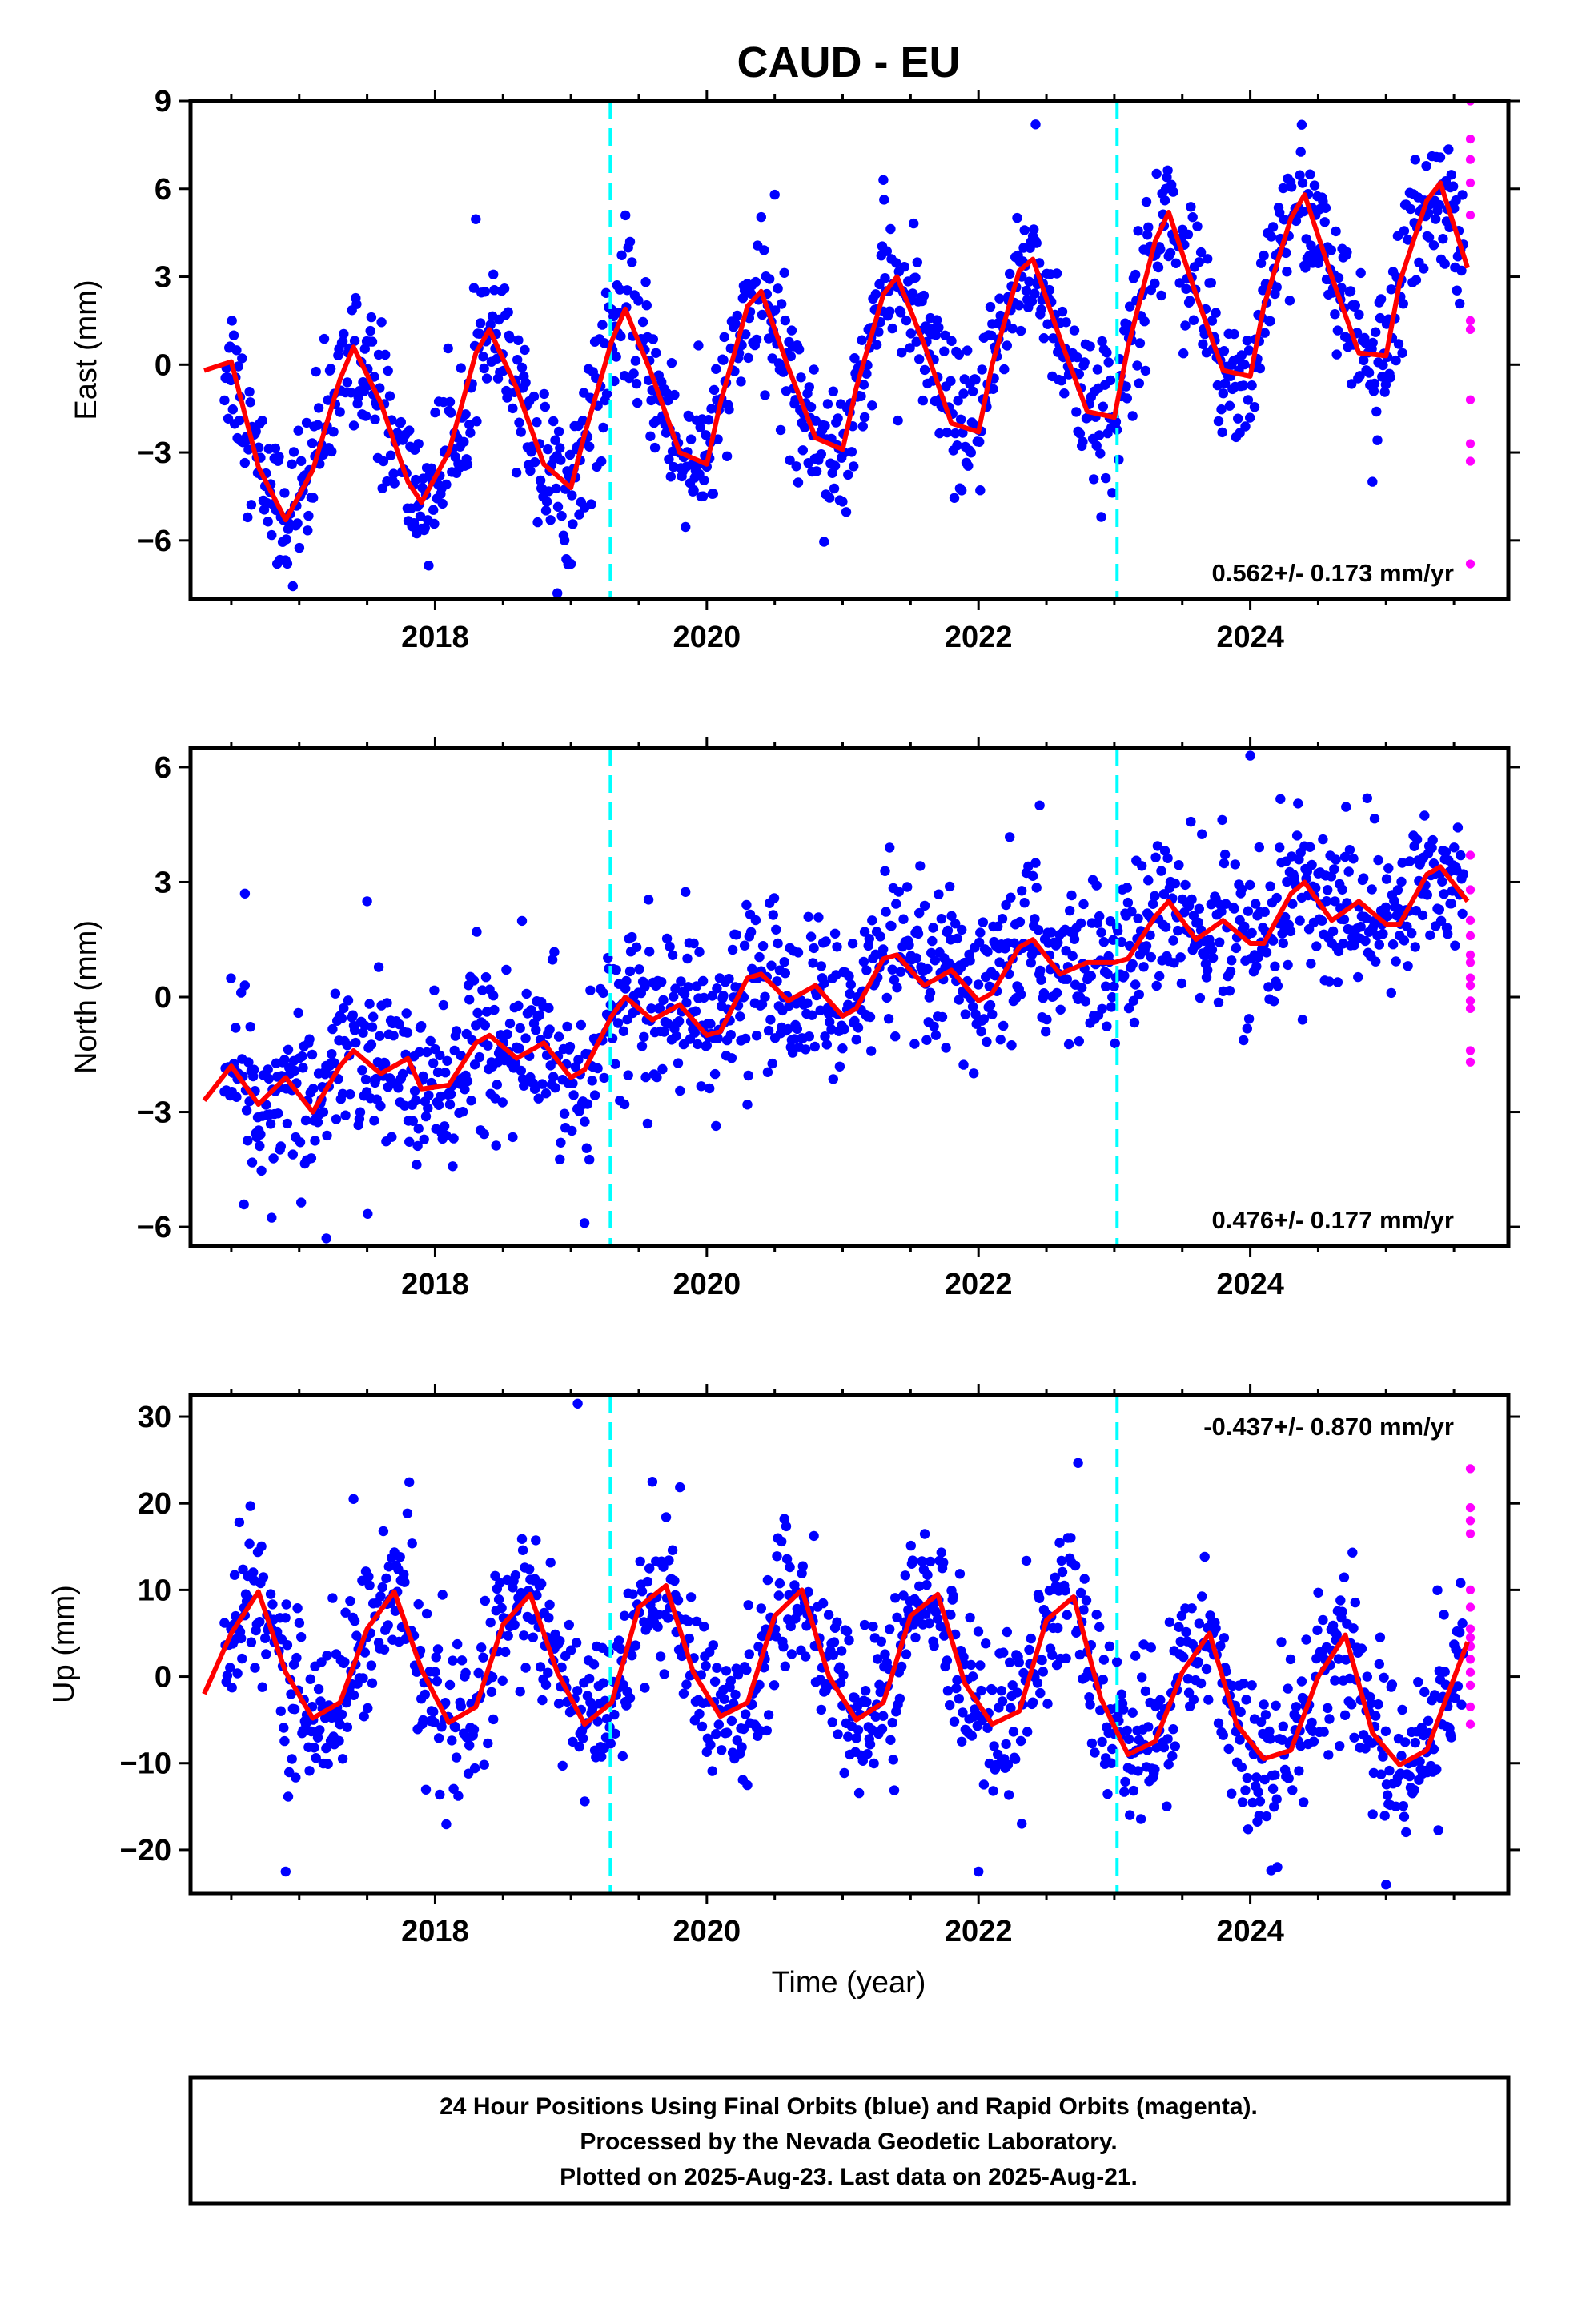  Describe the element at coordinates (163, 1678) in the screenshot. I see `y-tick-label: 0` at that location.